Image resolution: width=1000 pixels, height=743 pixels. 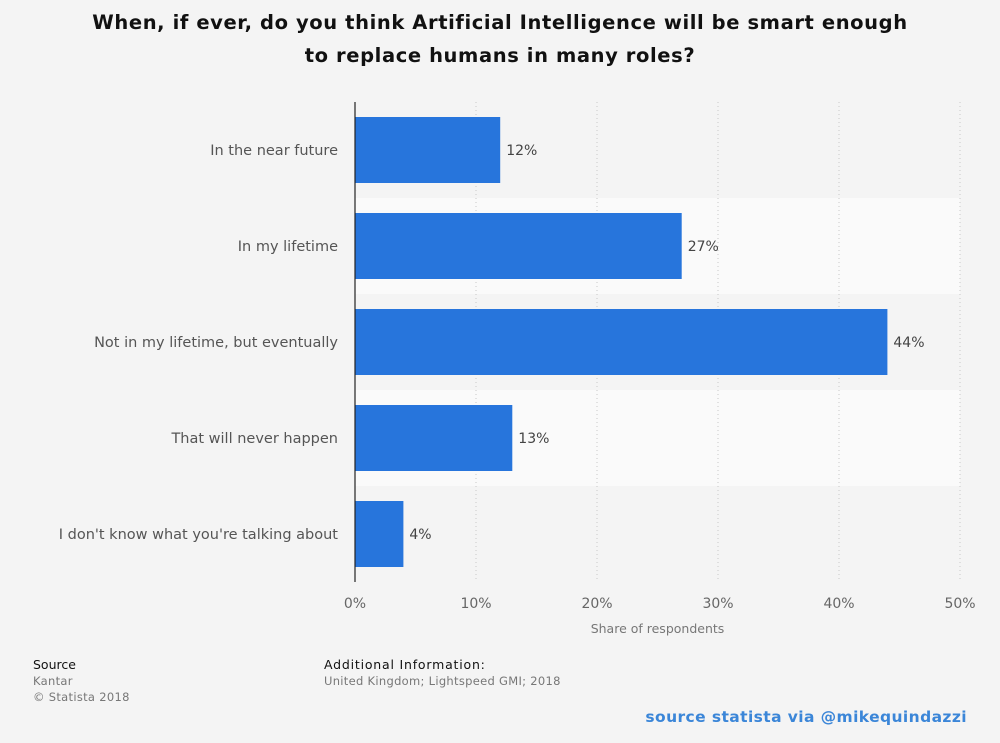 What do you see at coordinates (475, 604) in the screenshot?
I see `x-tick-label: 10%` at bounding box center [475, 604].